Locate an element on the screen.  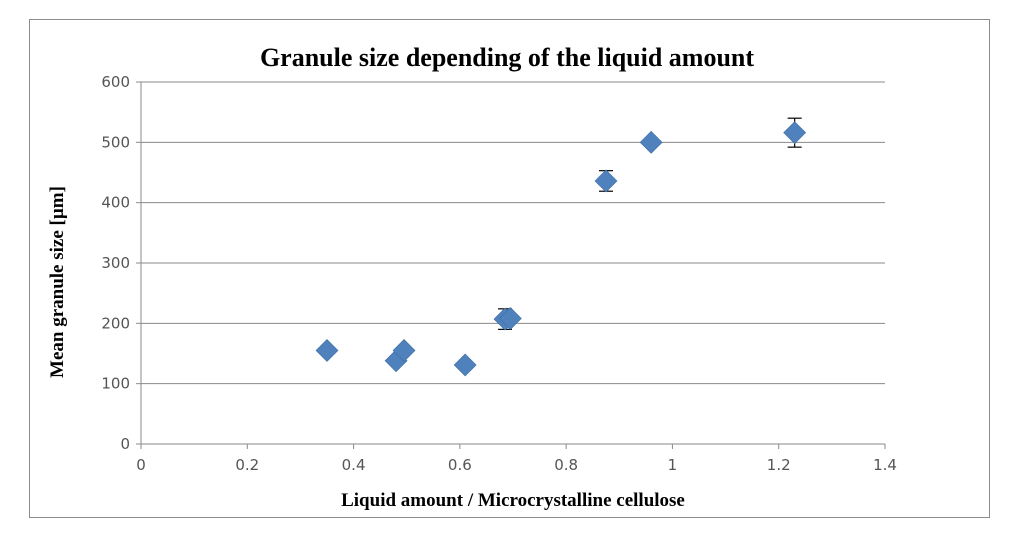
x-tick-label: 0.8 is located at coordinates (566, 465).